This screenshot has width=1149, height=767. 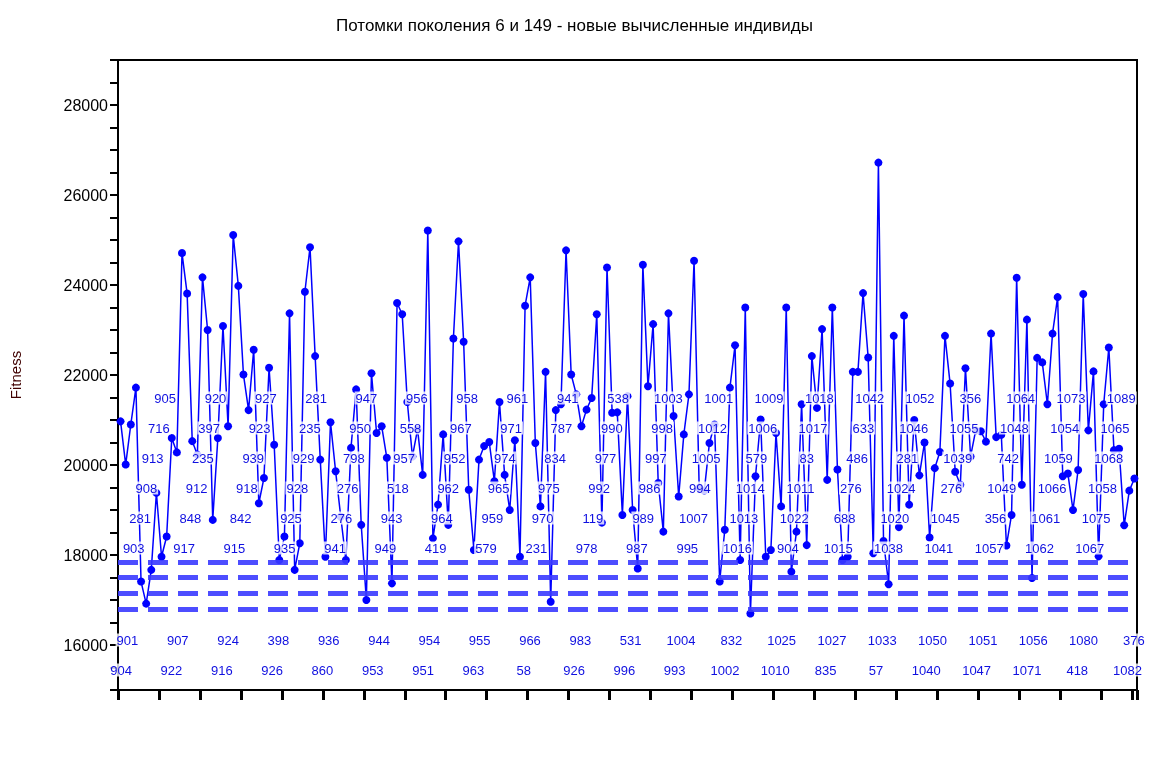 What do you see at coordinates (1008, 458) in the screenshot?
I see `annotation: 742` at bounding box center [1008, 458].